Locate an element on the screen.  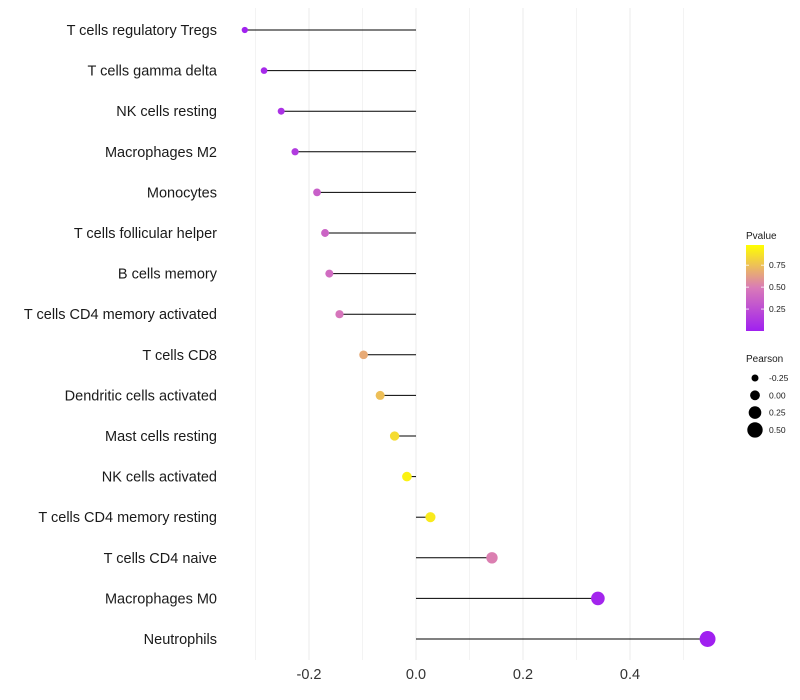
category-label: T cells gamma delta is located at coordinates (153, 72).